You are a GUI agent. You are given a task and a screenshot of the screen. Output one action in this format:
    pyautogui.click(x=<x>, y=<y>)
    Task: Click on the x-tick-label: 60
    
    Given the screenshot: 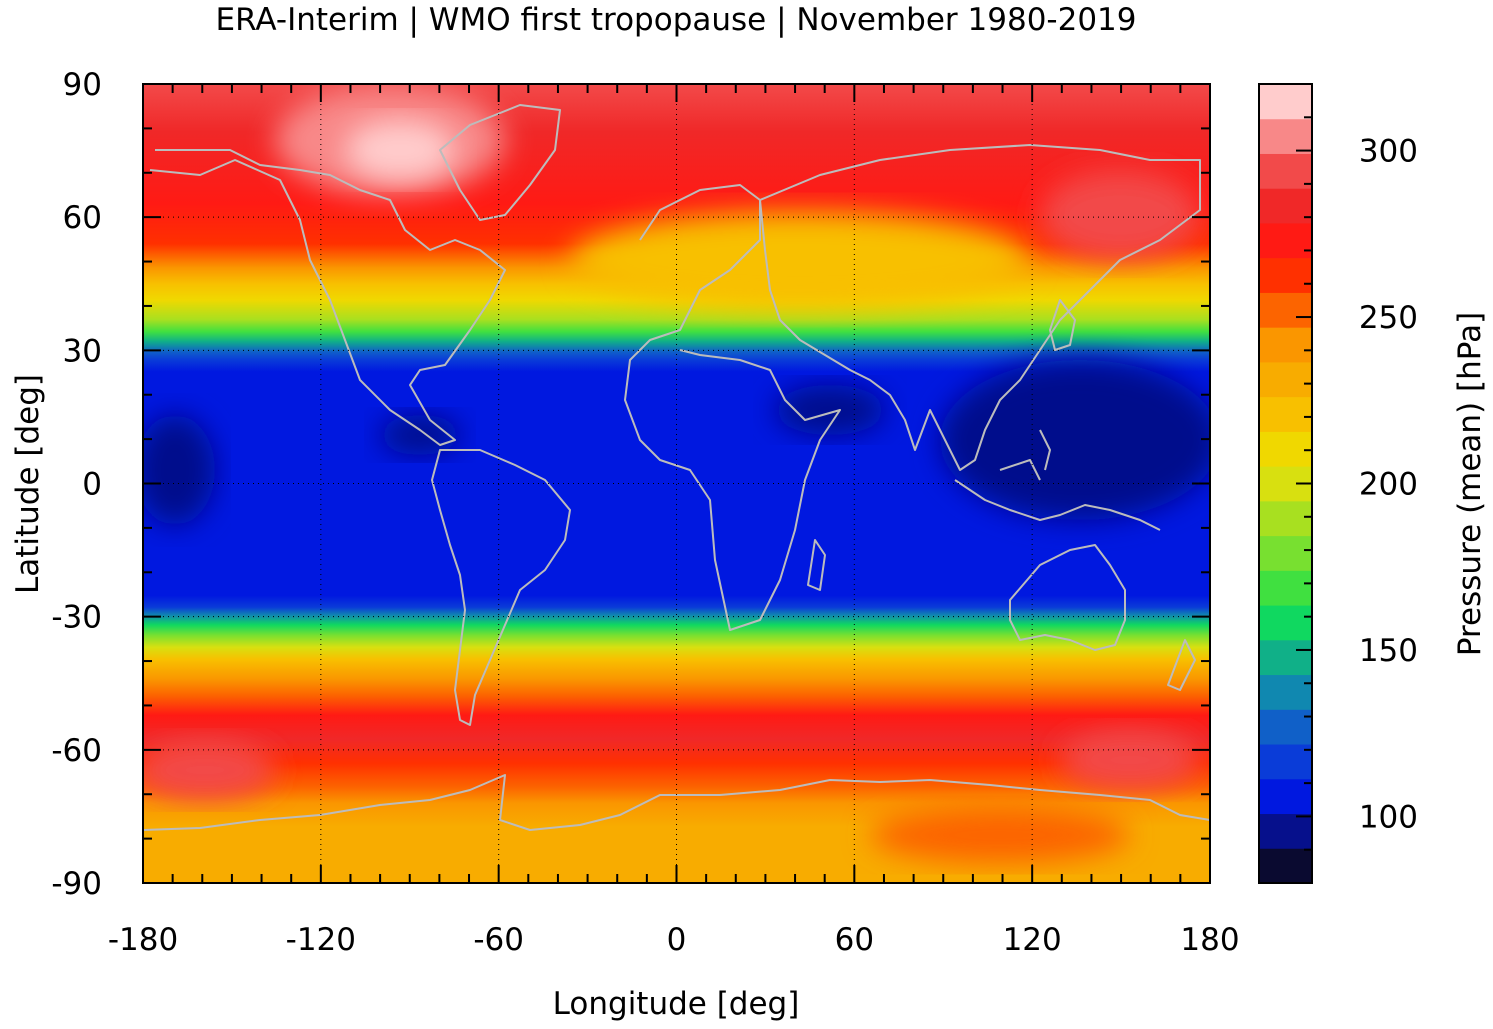 What is the action you would take?
    pyautogui.click(x=854, y=940)
    